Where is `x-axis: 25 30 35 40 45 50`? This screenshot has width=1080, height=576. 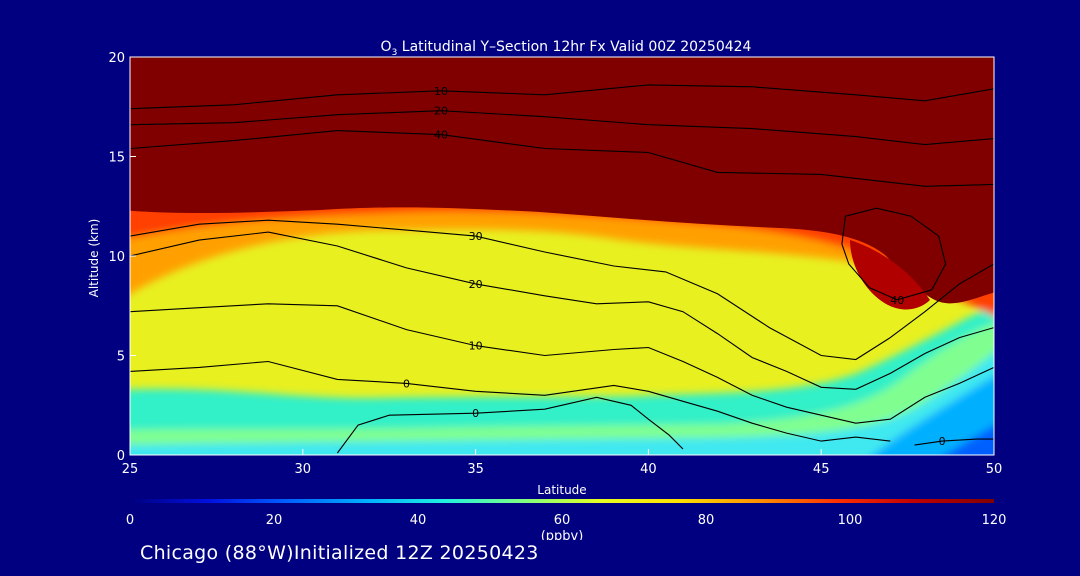
x-axis: 25 30 35 40 45 50 is located at coordinates (562, 463).